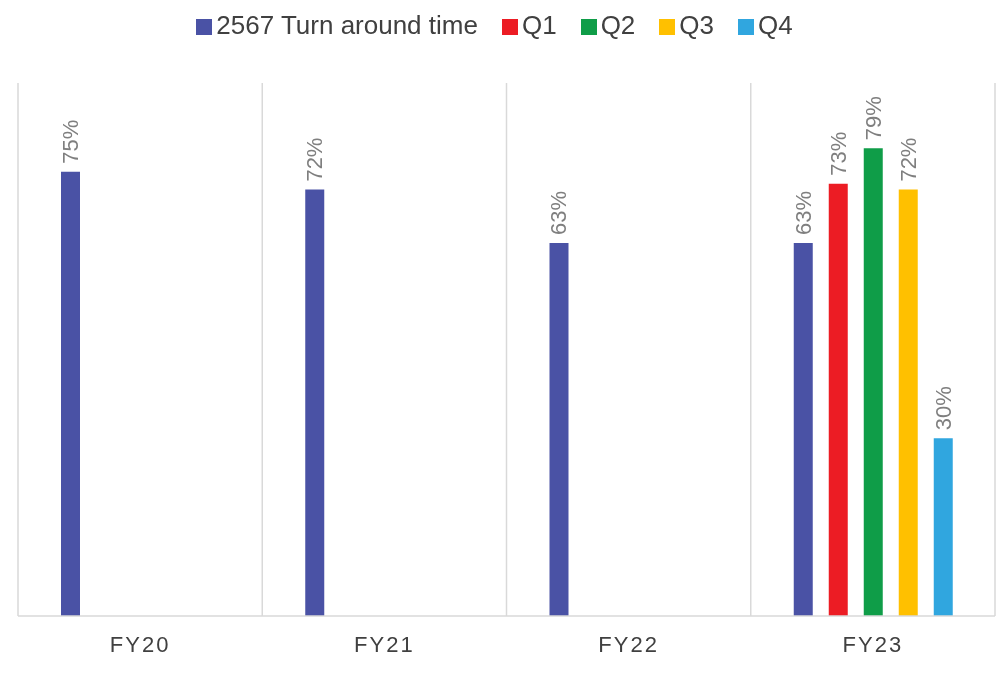  I want to click on data-label: 30%, so click(943, 408).